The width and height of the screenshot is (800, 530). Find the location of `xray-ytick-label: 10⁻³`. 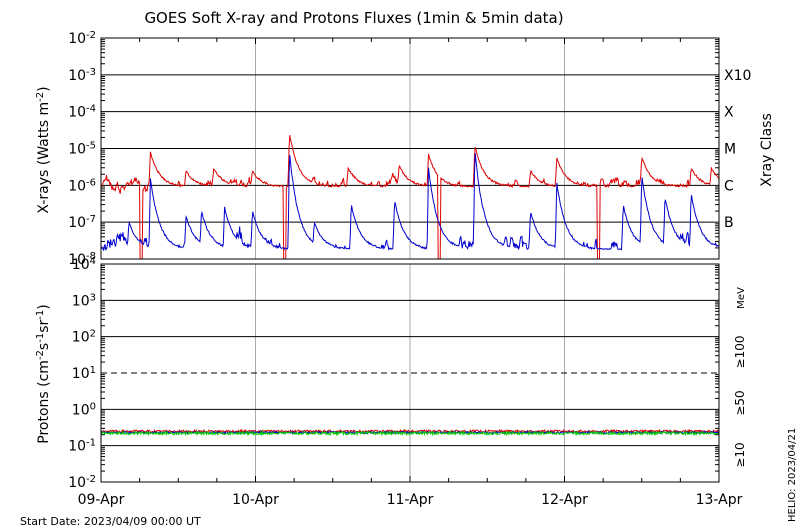

xray-ytick-label: 10⁻³ is located at coordinates (82, 75).